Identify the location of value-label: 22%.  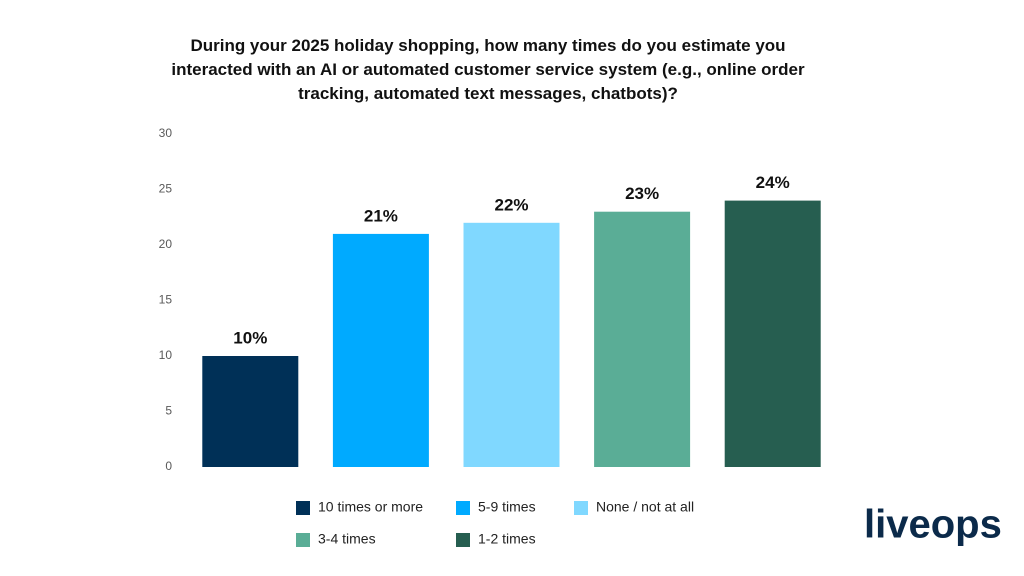
(511, 204).